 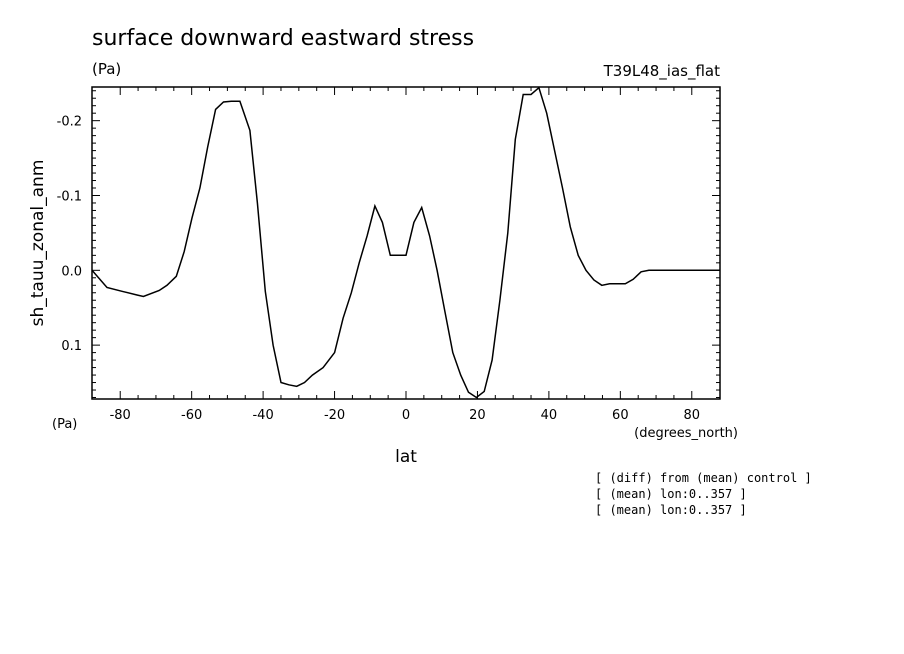 What do you see at coordinates (477, 415) in the screenshot?
I see `x-tick-label: 20` at bounding box center [477, 415].